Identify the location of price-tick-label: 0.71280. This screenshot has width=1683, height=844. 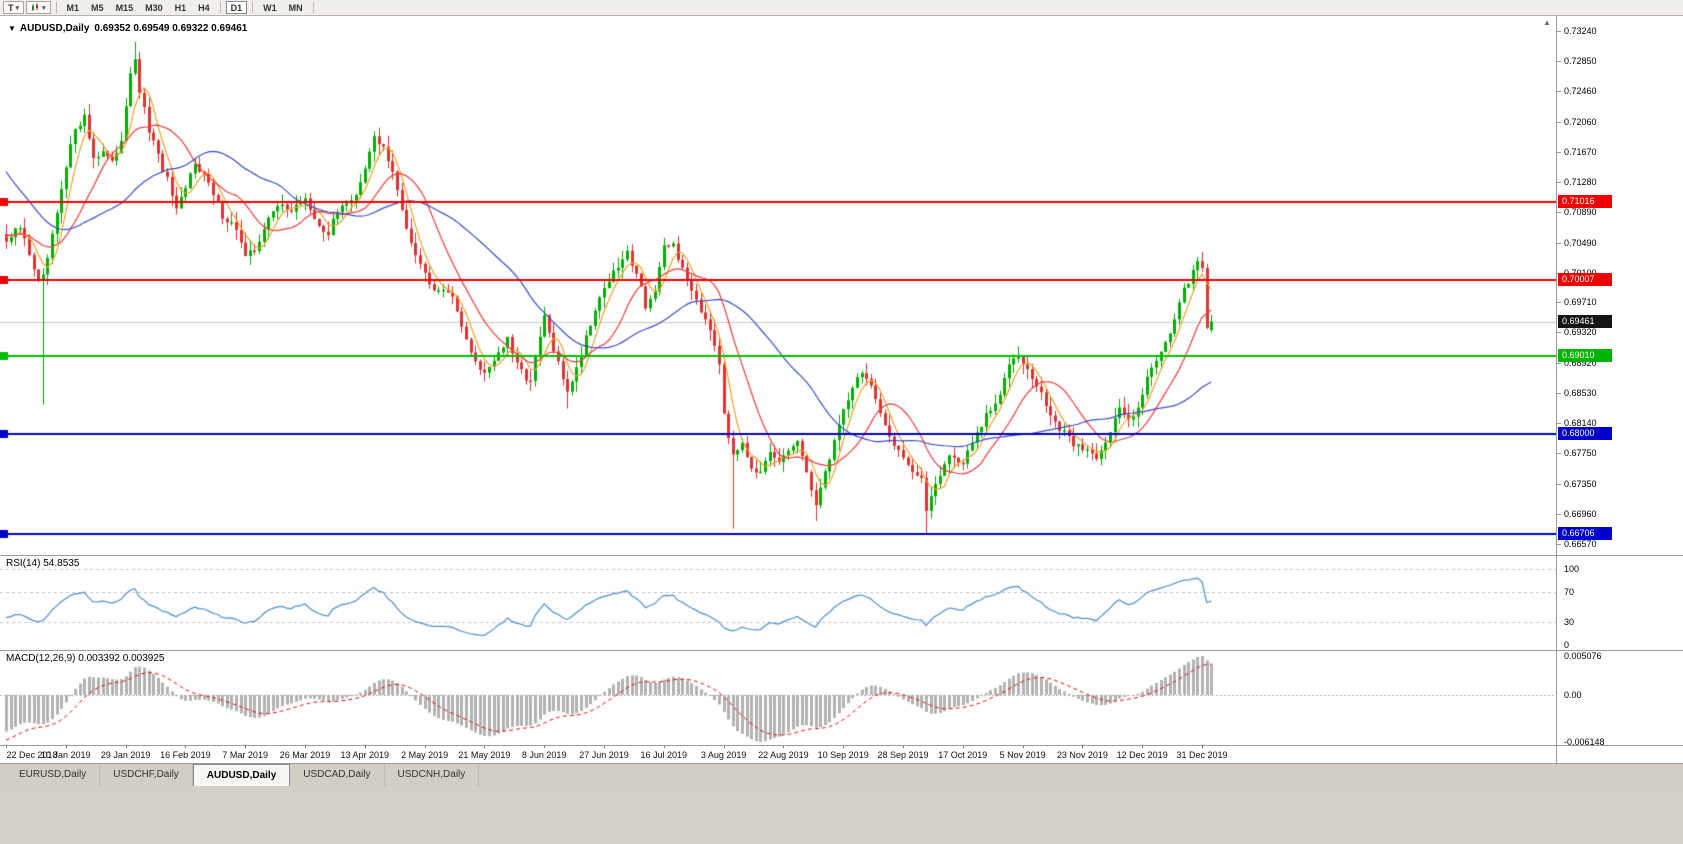
(1580, 181).